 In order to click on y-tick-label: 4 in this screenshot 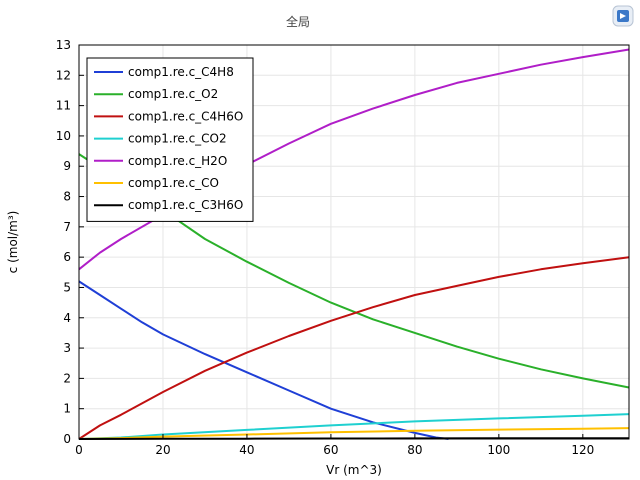, I will do `click(67, 318)`.